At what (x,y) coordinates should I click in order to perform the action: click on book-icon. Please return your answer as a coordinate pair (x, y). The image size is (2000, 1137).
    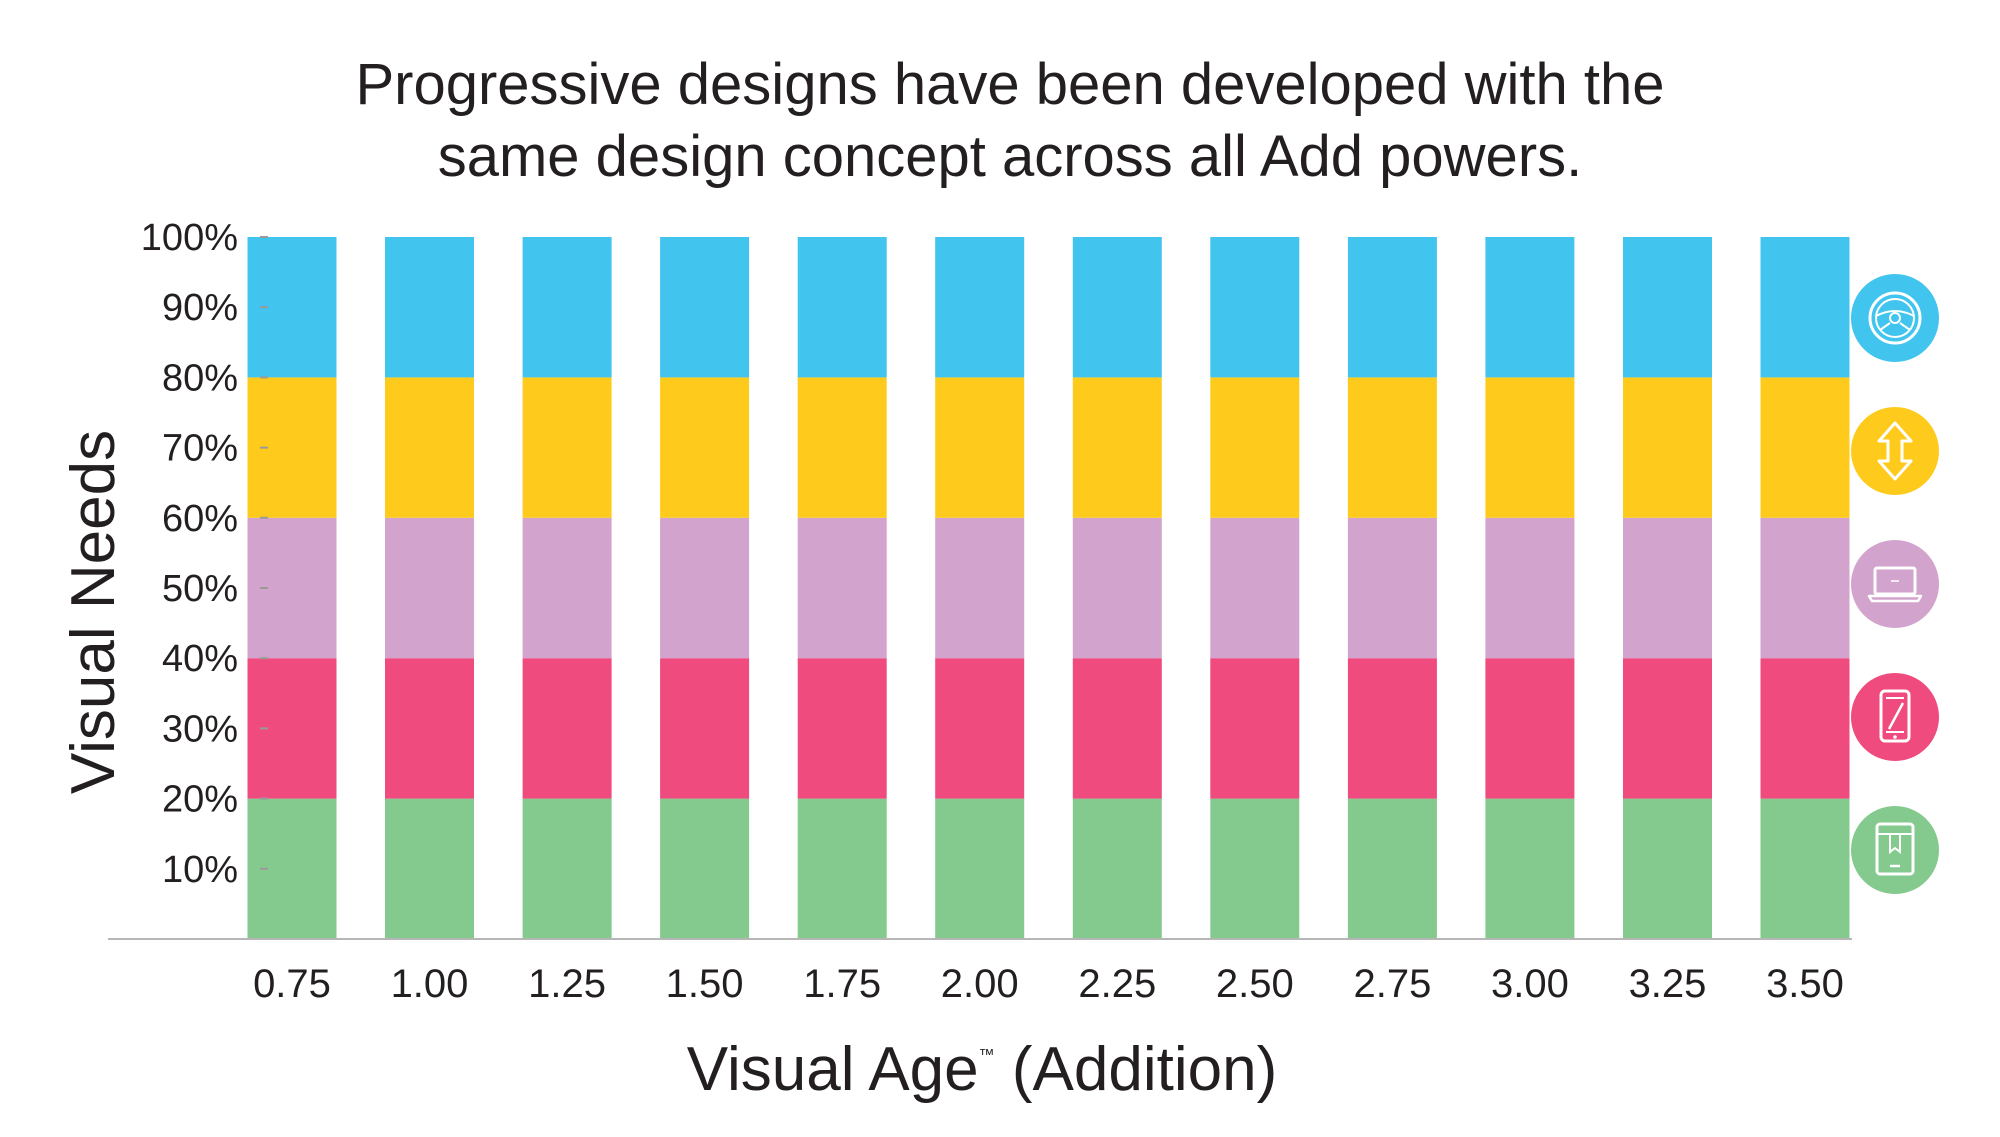
    Looking at the image, I should click on (1895, 850).